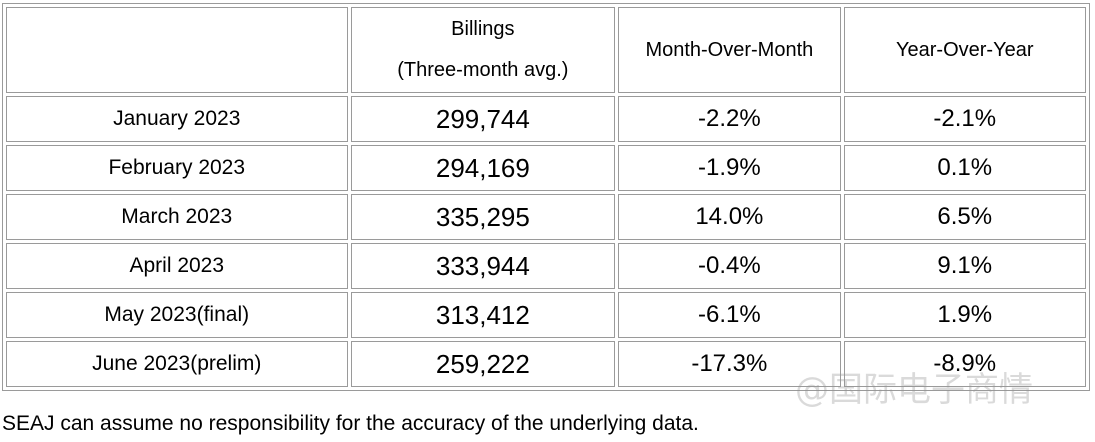 This screenshot has width=1095, height=442. I want to click on table-row: April 2023 333,944 -0.4% 9.1%, so click(546, 266).